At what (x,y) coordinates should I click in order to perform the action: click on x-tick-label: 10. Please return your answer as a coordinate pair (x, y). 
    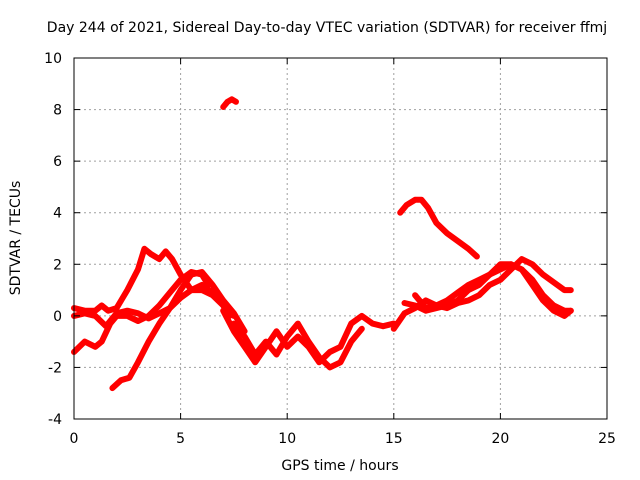
    Looking at the image, I should click on (287, 439).